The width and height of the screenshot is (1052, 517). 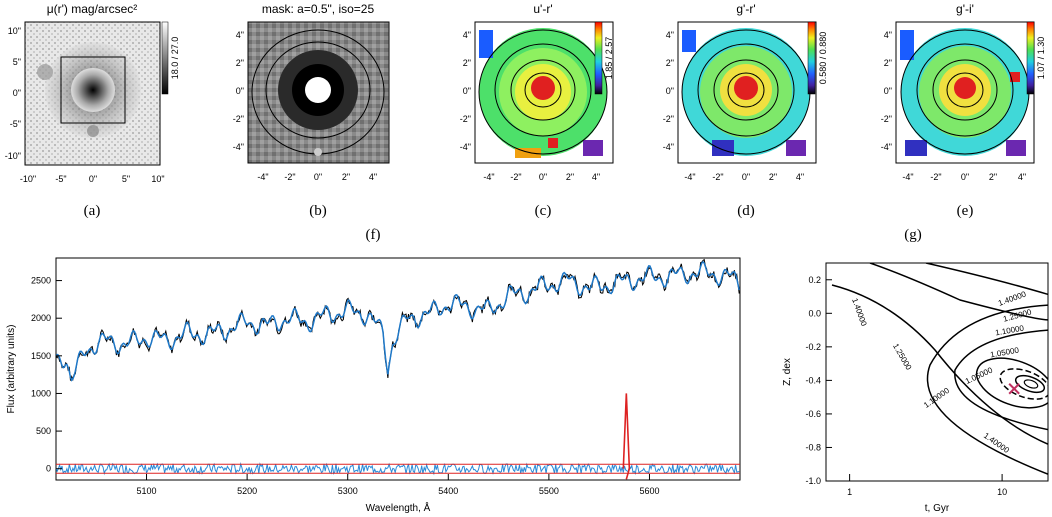 I want to click on panel-e: g'-i' 1.07 / 1.30 -4" -2" 0" 2" 4" 4" 2", so click(x=963, y=92).